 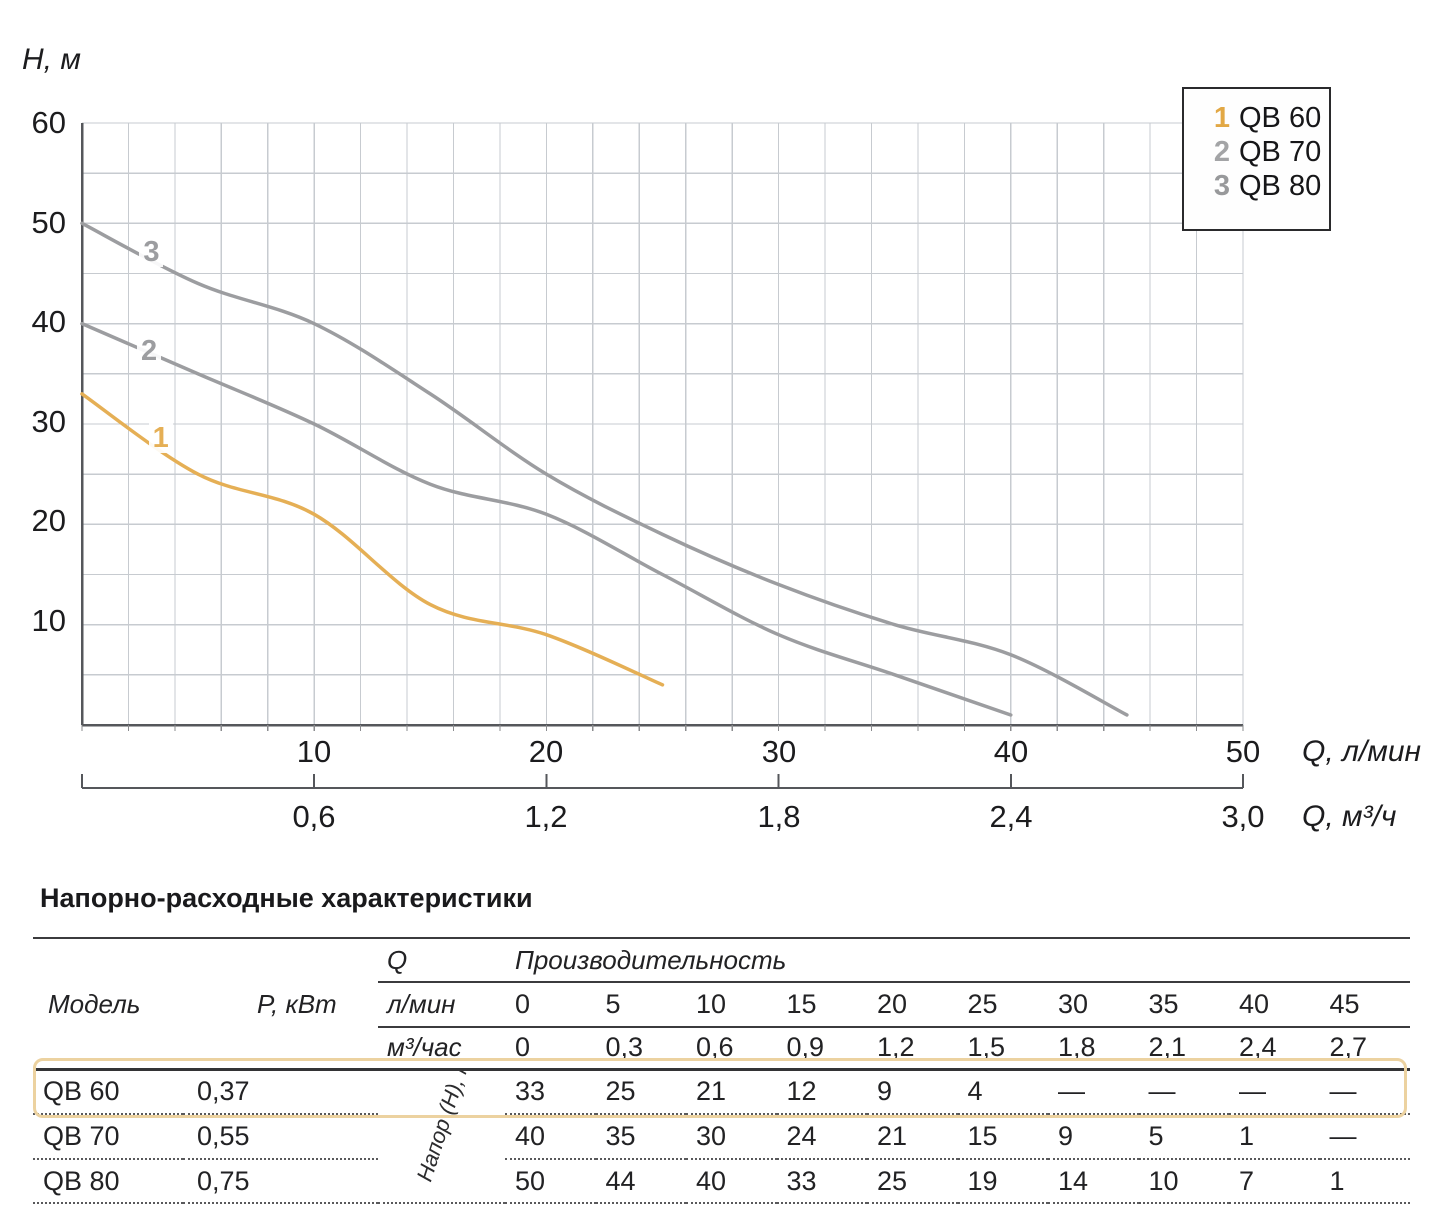 I want to click on head-value: 35, so click(x=640, y=1137).